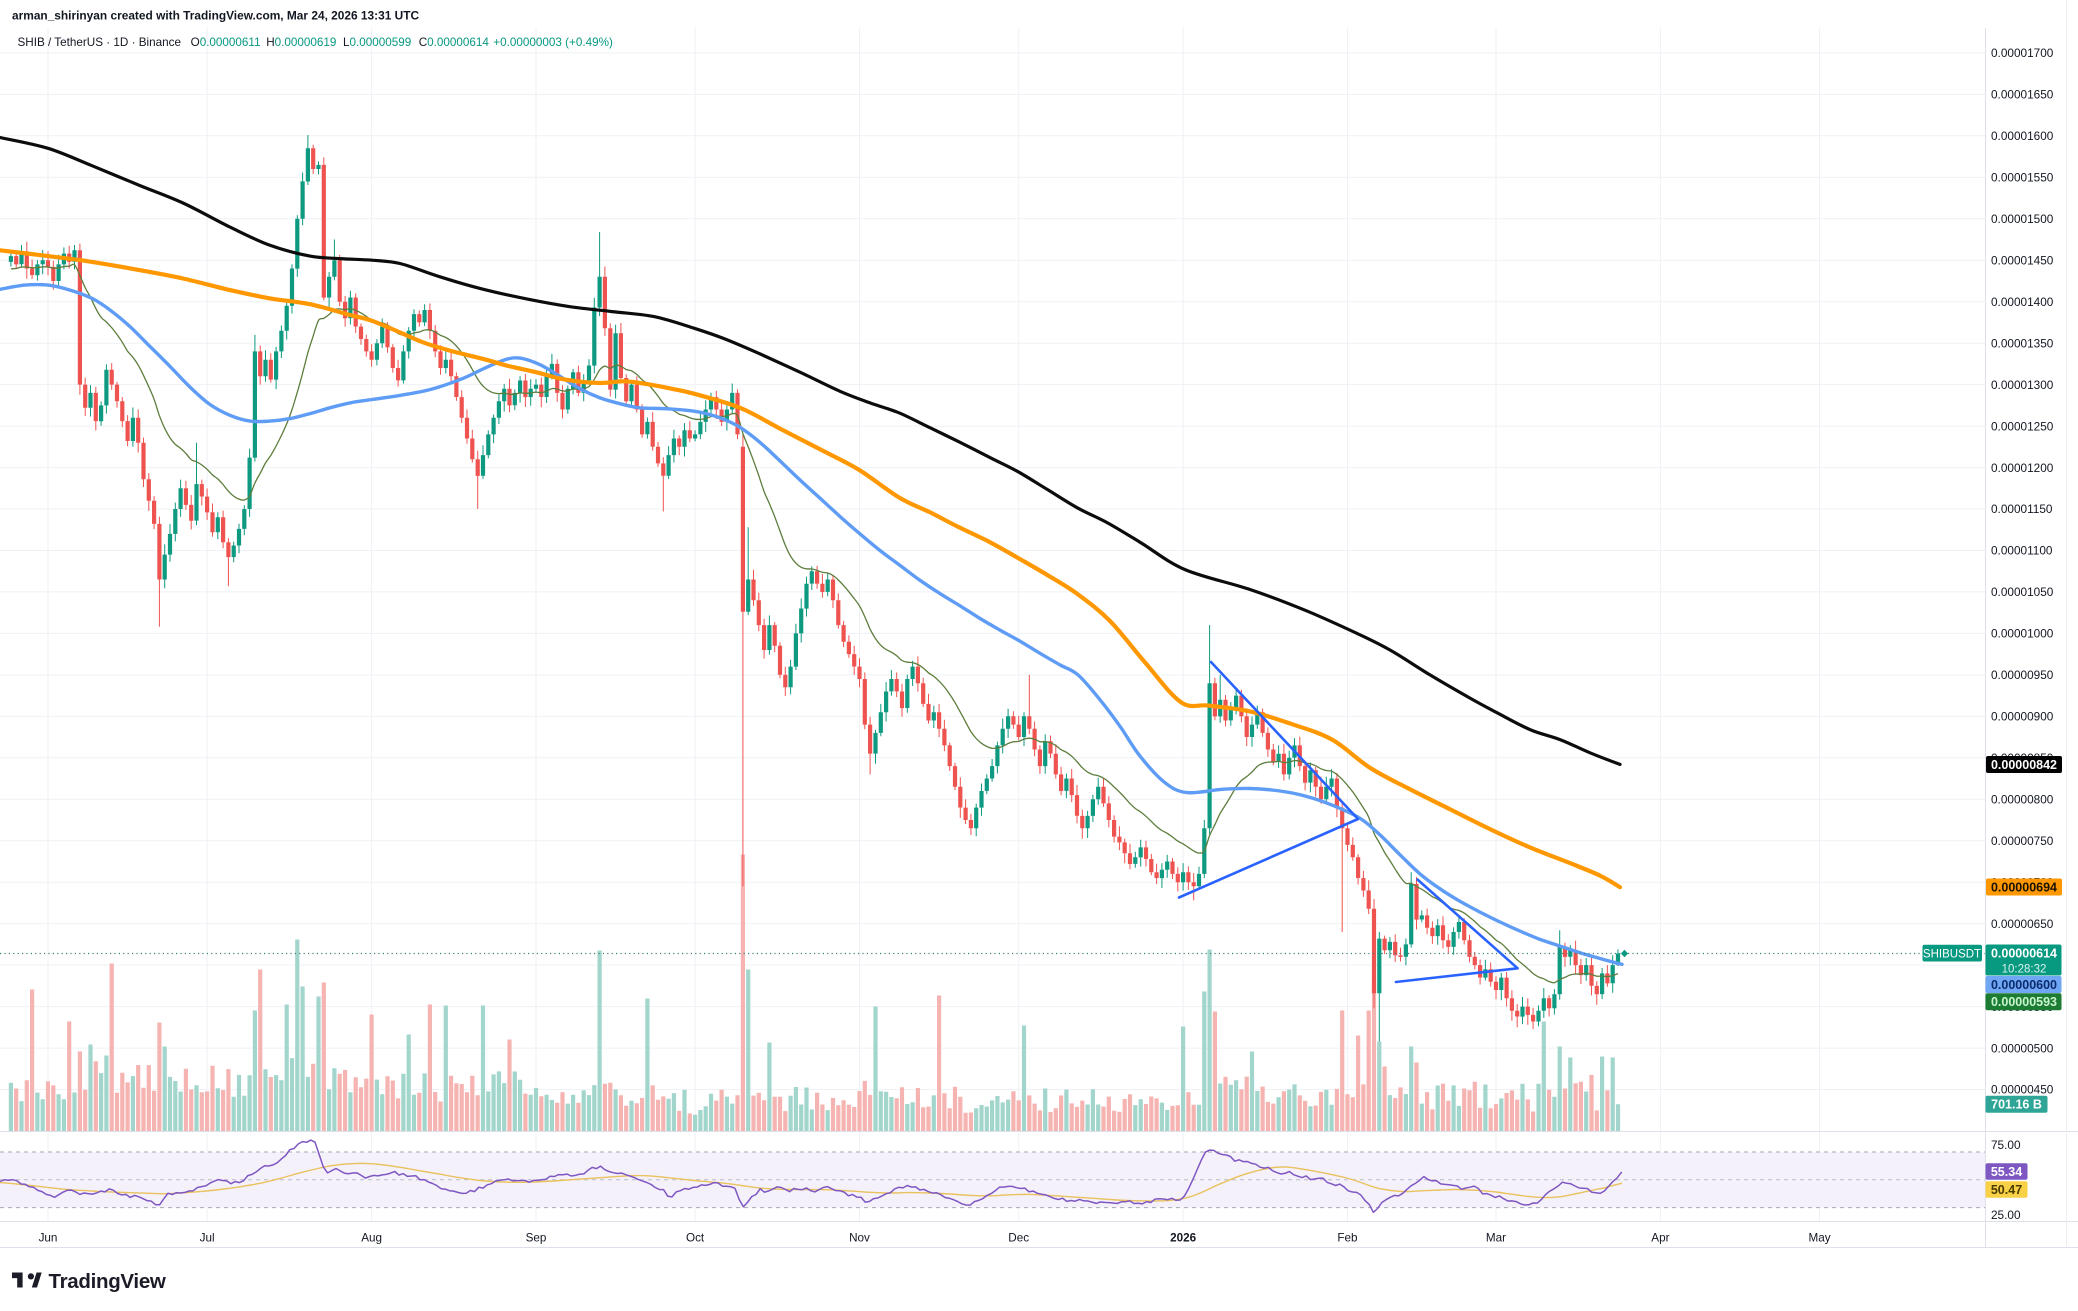 The height and width of the screenshot is (1311, 2078). What do you see at coordinates (2022, 302) in the screenshot?
I see `svg-text: 0.00001400` at bounding box center [2022, 302].